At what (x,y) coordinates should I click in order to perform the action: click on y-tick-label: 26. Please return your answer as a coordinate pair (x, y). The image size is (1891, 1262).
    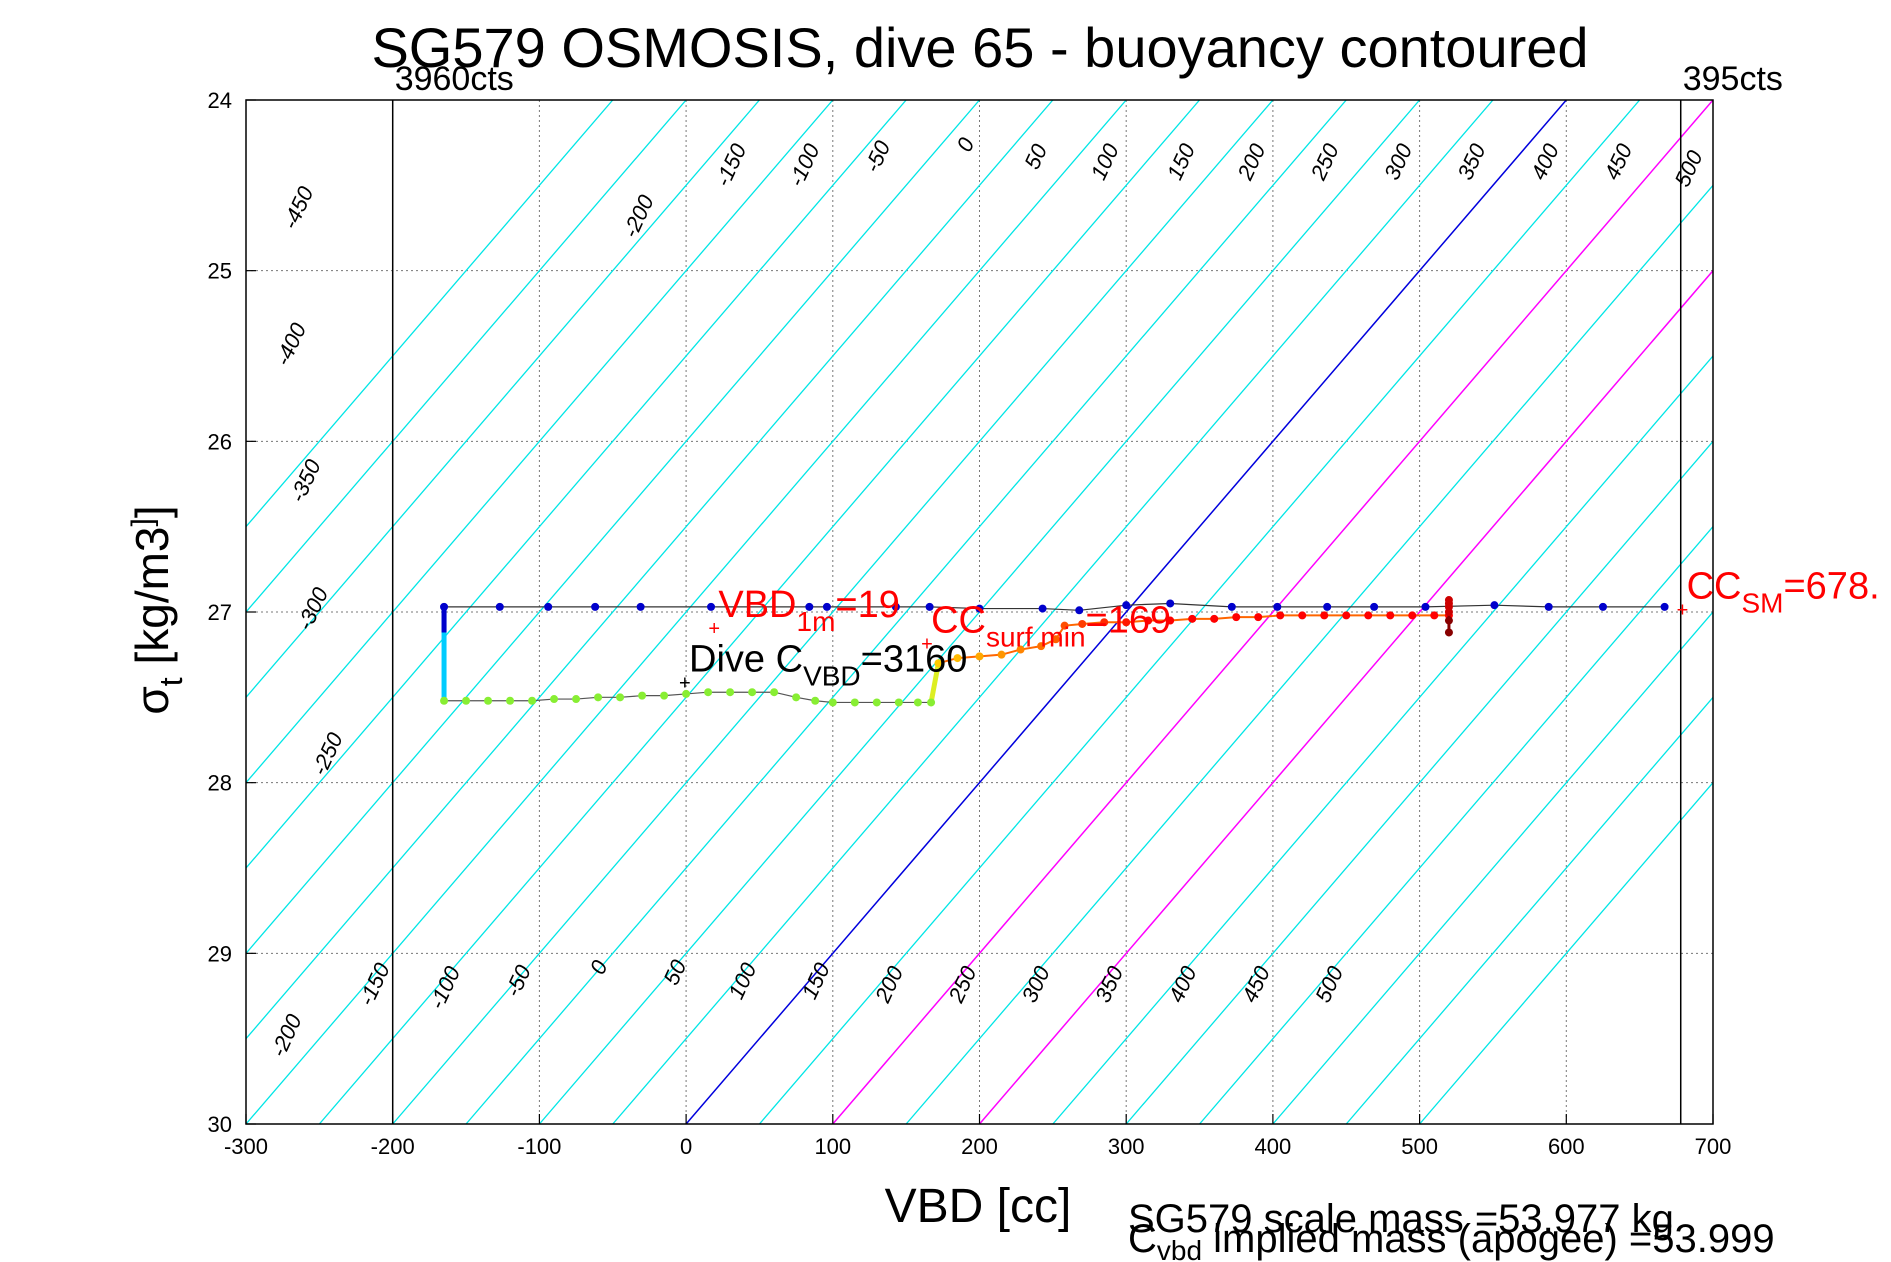
    Looking at the image, I should click on (220, 441).